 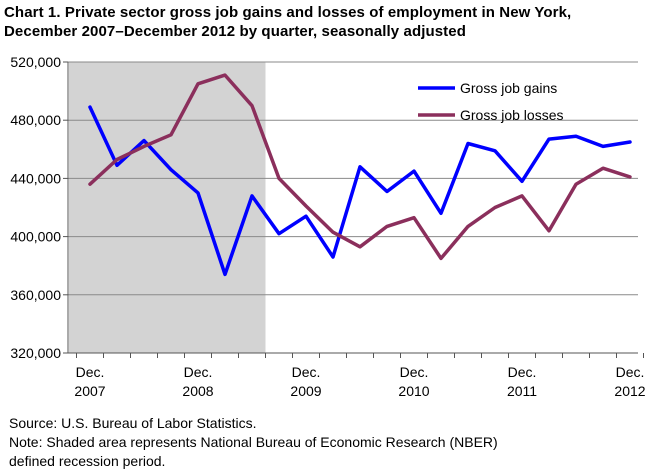 What do you see at coordinates (35, 237) in the screenshot?
I see `y-tick-label-2: 400,000` at bounding box center [35, 237].